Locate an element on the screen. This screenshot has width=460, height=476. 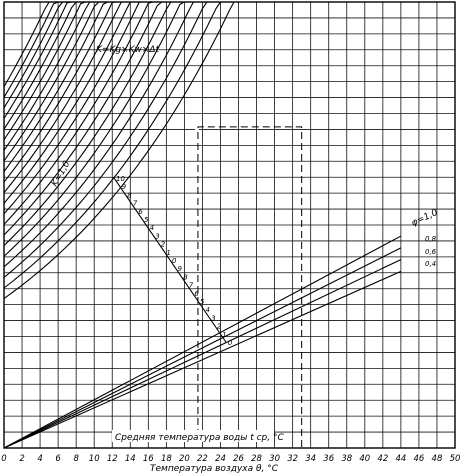
x-tick-label: 12 is located at coordinates (112, 459).